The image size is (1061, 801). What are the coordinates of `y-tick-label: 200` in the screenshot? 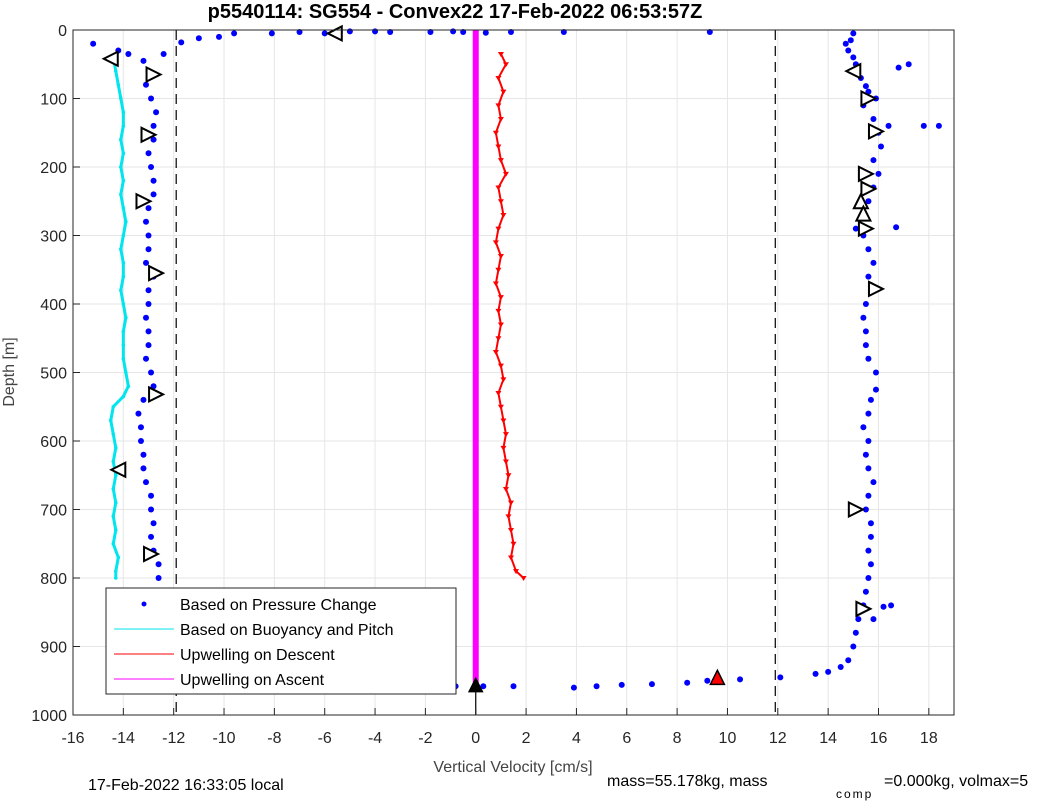 It's located at (53, 168).